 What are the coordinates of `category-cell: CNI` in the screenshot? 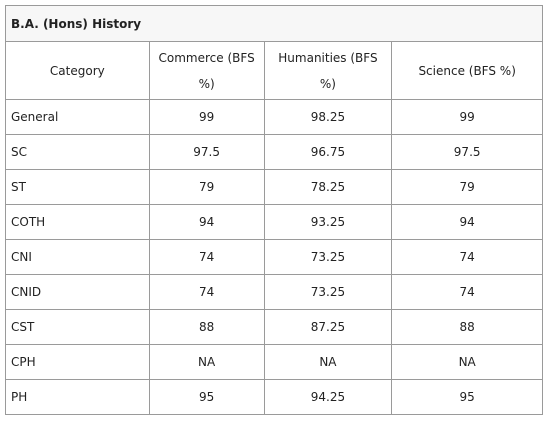 It's located at (77, 257).